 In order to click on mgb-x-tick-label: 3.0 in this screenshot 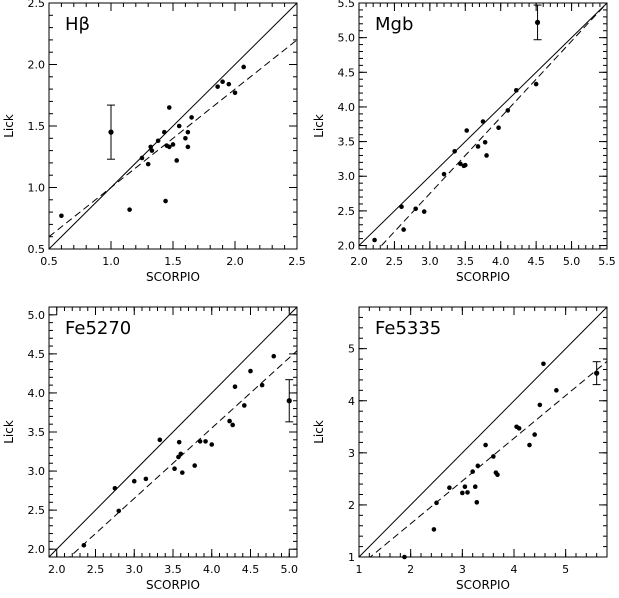, I will do `click(430, 261)`.